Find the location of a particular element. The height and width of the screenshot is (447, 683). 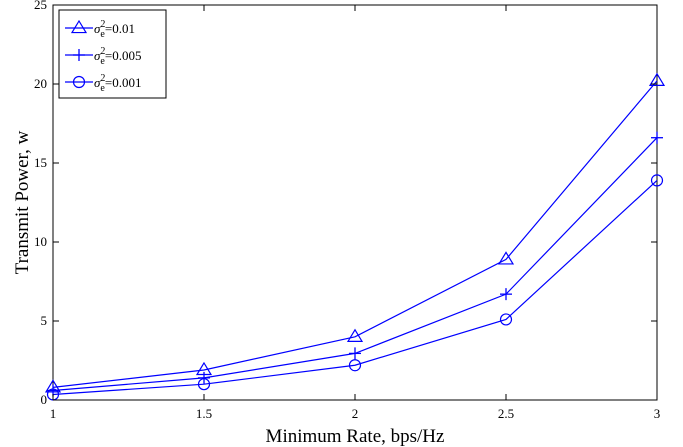

y-tick-label: 0 is located at coordinates (44, 399).